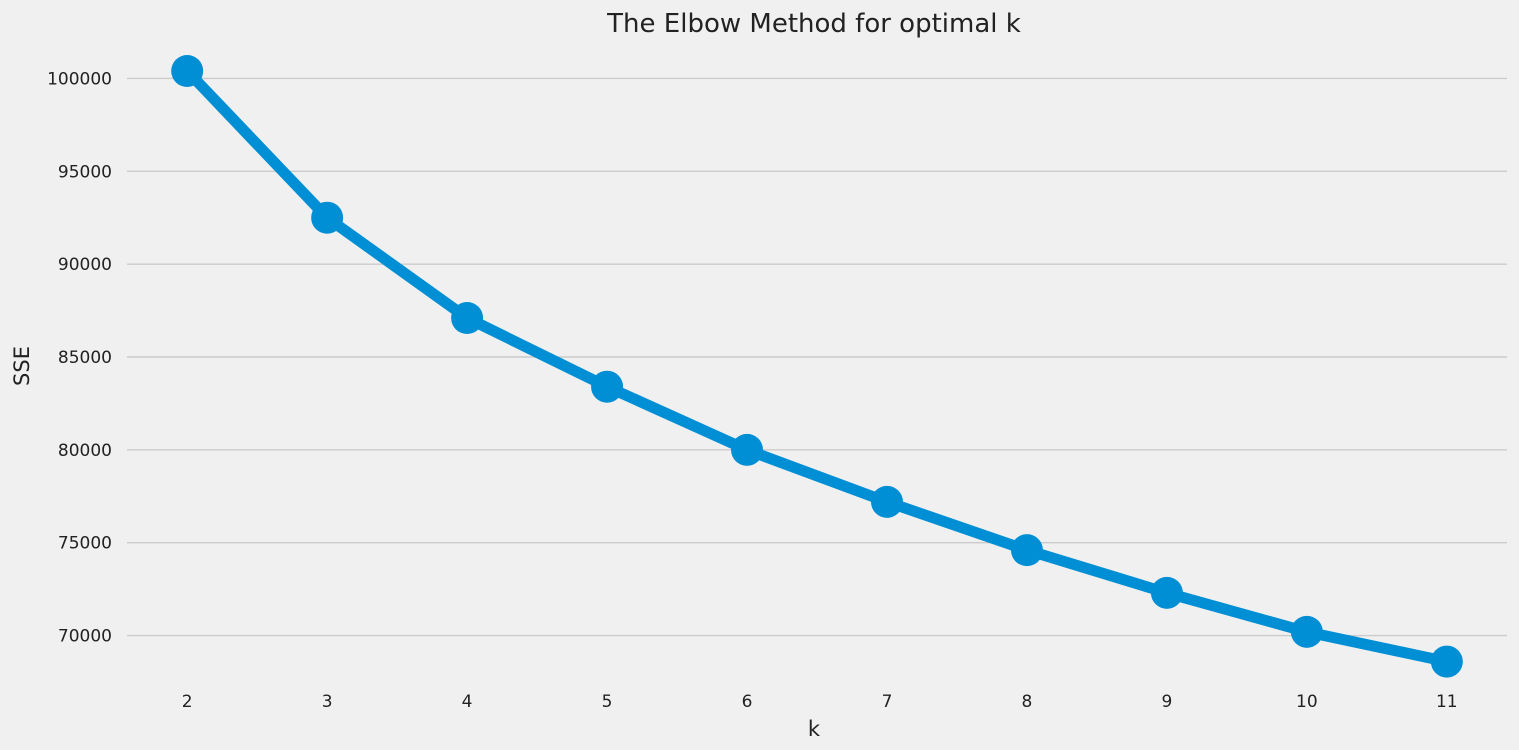  What do you see at coordinates (467, 702) in the screenshot?
I see `x-tick-label: 4` at bounding box center [467, 702].